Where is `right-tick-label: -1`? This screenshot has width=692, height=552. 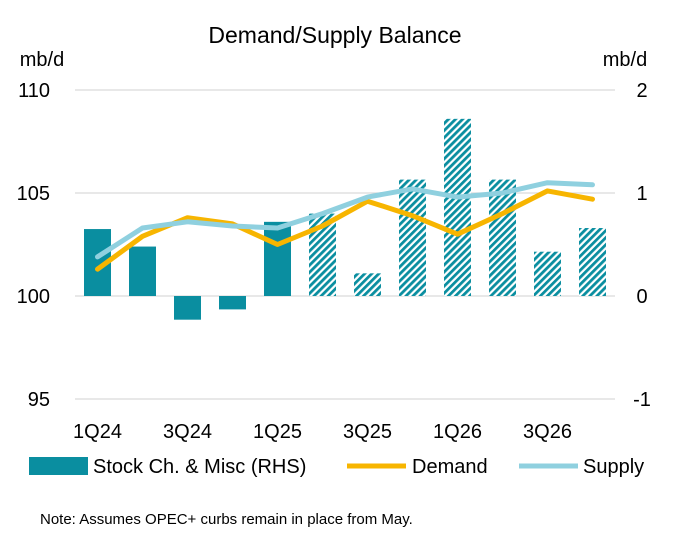
right-tick-label: -1 is located at coordinates (642, 400).